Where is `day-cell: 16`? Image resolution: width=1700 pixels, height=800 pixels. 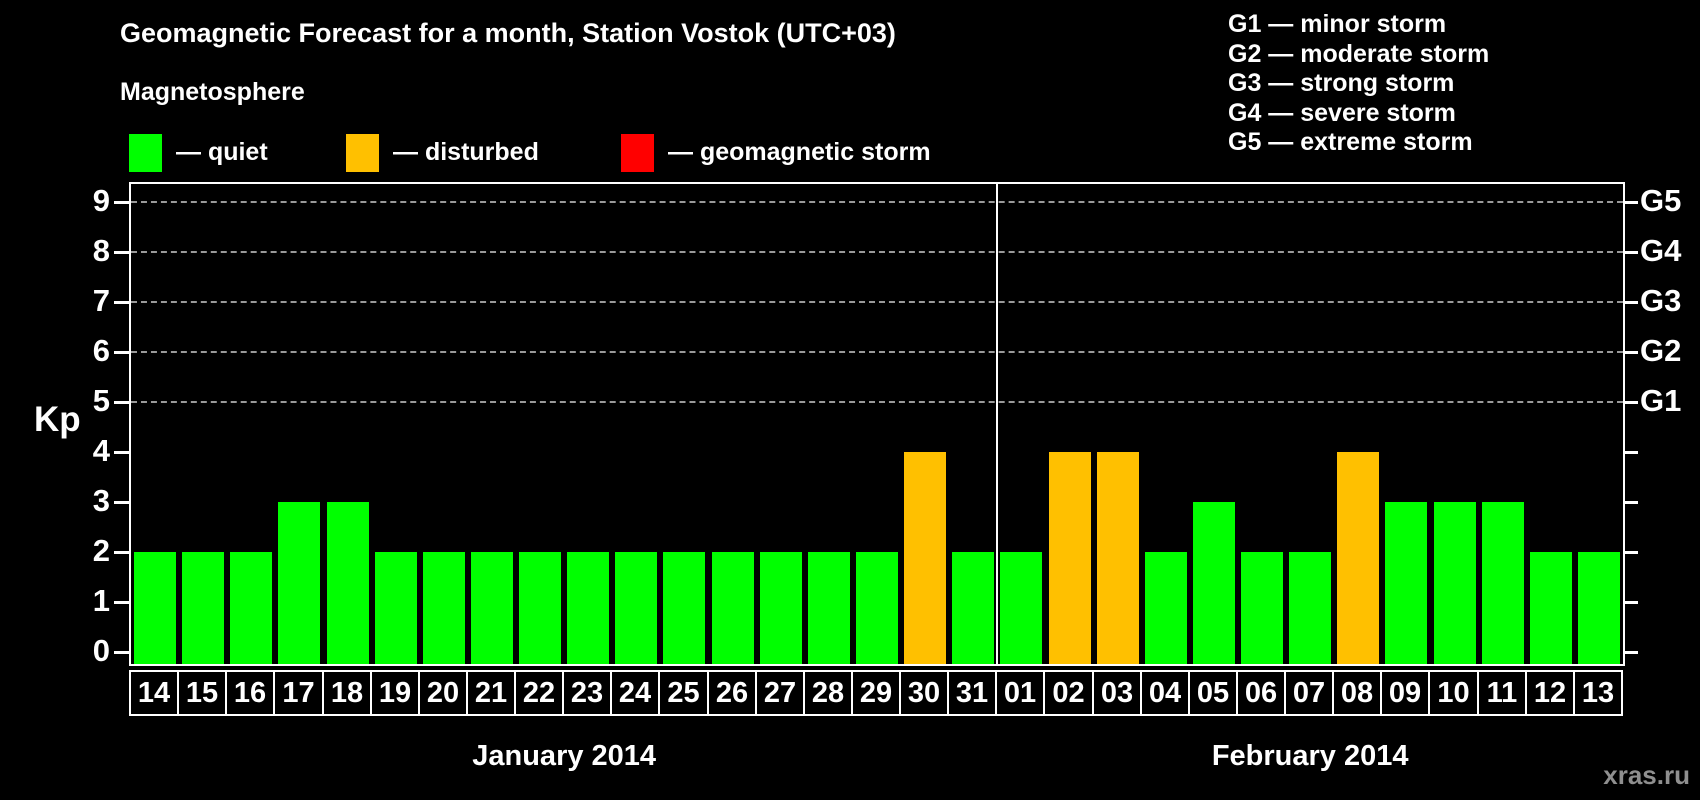 day-cell: 16 is located at coordinates (250, 693).